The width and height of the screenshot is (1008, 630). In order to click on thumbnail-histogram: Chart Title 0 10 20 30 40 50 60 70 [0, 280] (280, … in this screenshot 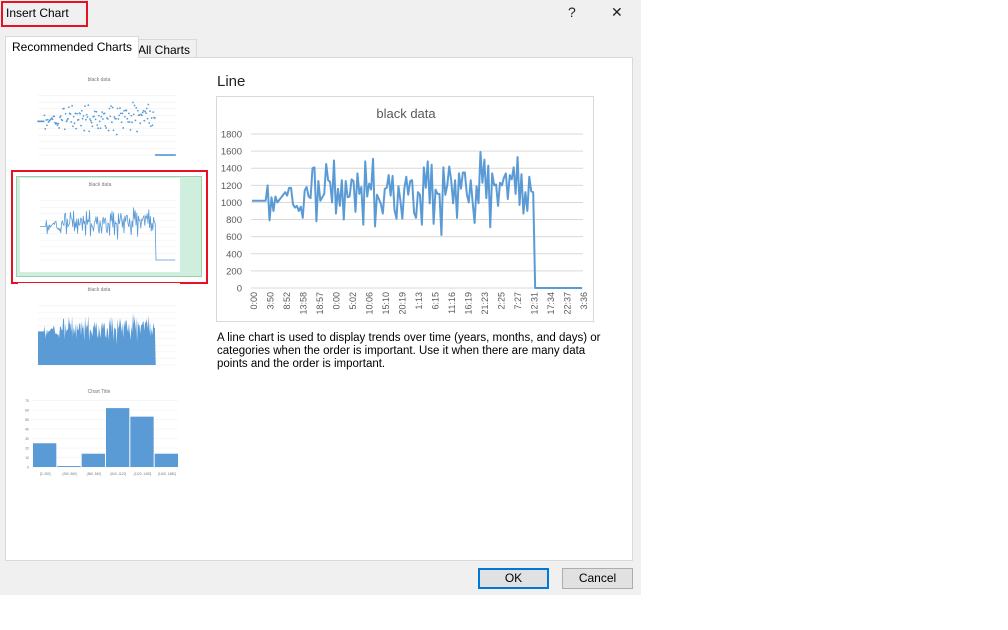, I will do `click(99, 432)`.